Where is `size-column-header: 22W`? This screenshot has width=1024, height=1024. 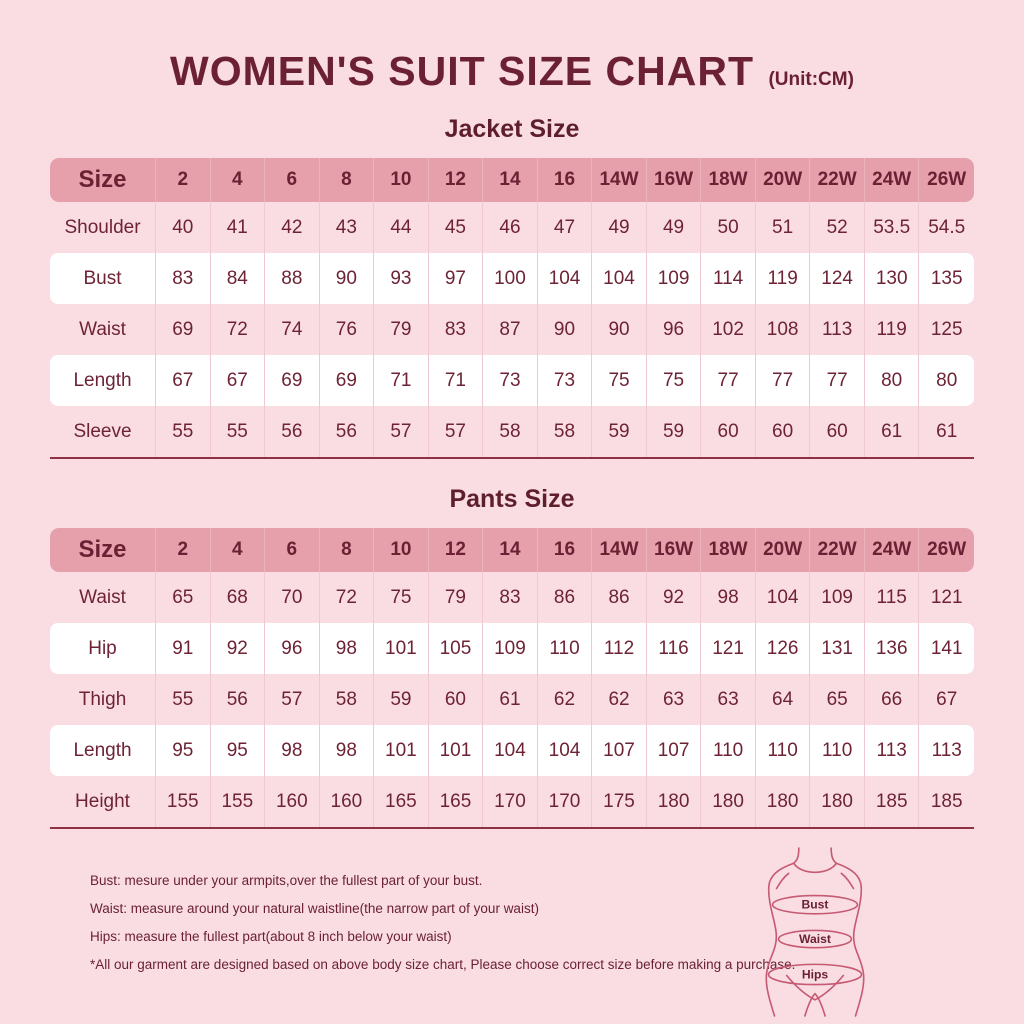
size-column-header: 22W is located at coordinates (837, 180).